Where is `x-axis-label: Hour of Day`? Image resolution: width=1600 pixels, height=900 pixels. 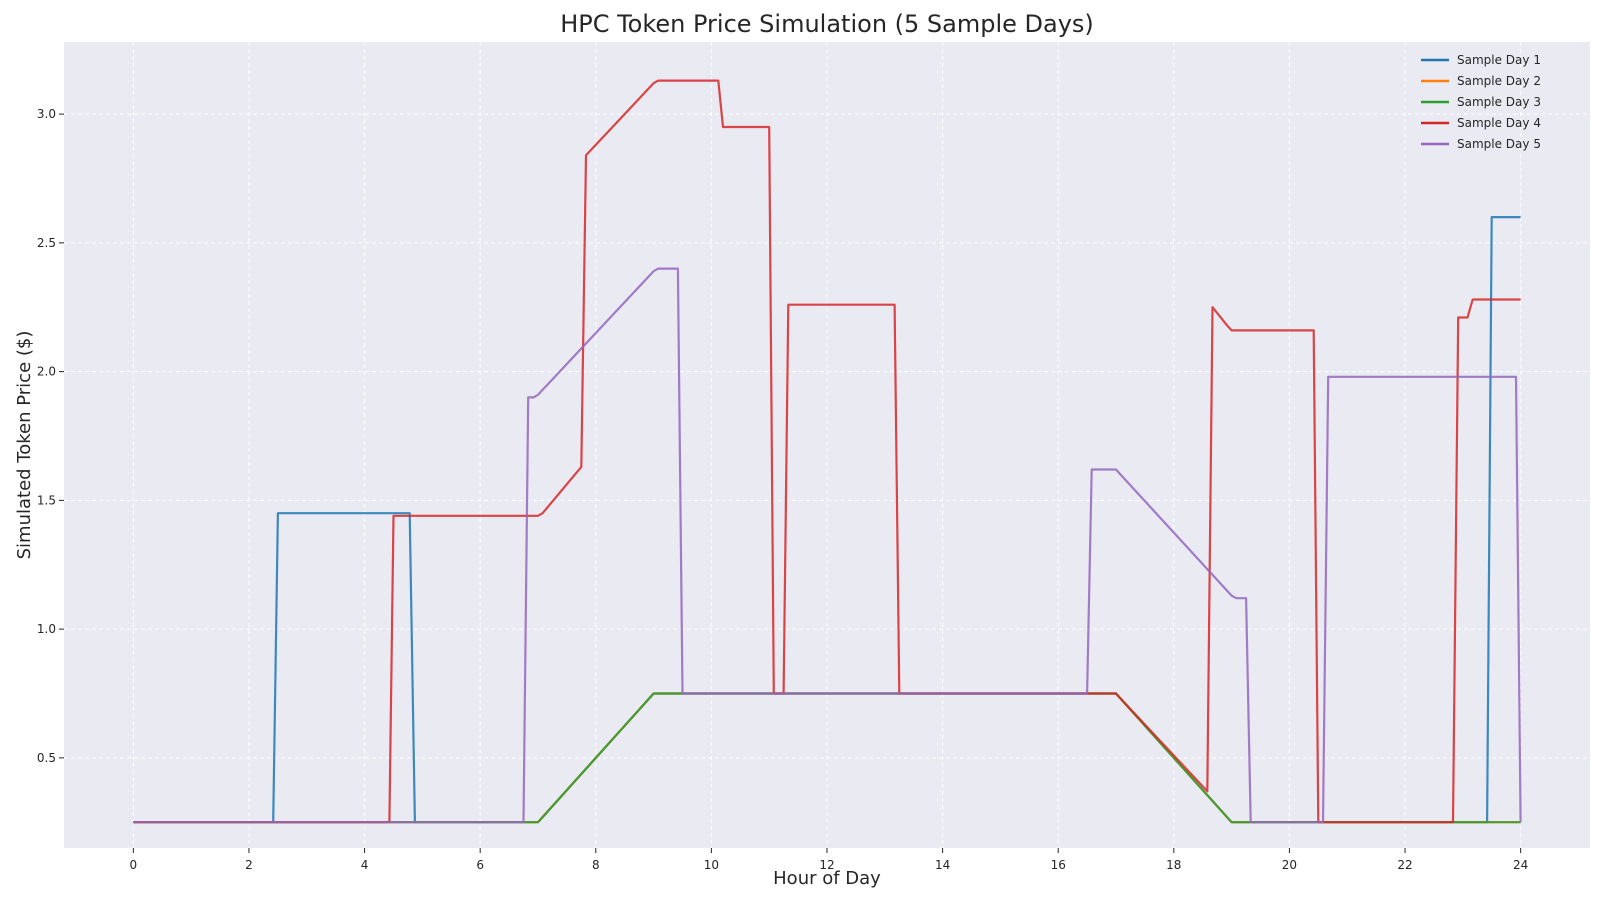
x-axis-label: Hour of Day is located at coordinates (827, 878).